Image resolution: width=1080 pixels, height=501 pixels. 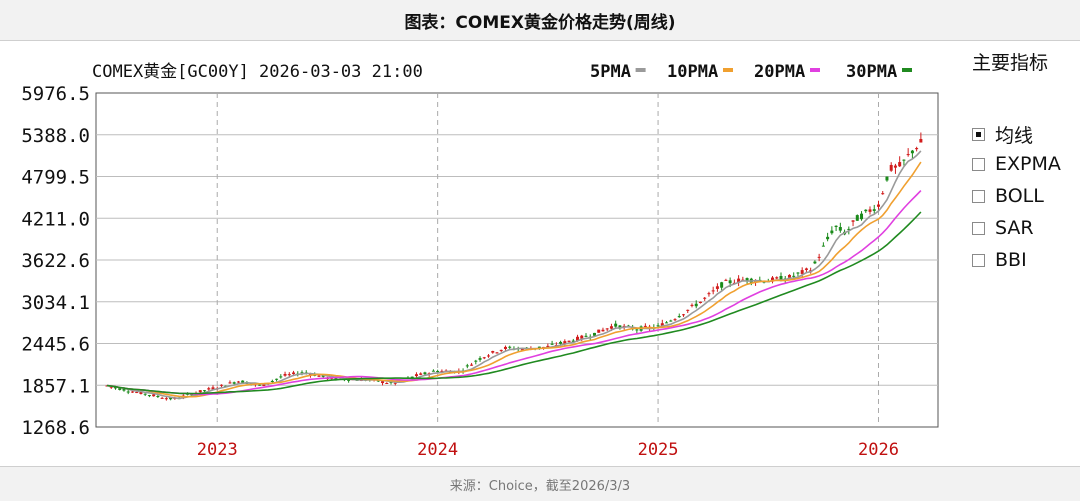 What do you see at coordinates (217, 450) in the screenshot?
I see `x-tick-label: 2023` at bounding box center [217, 450].